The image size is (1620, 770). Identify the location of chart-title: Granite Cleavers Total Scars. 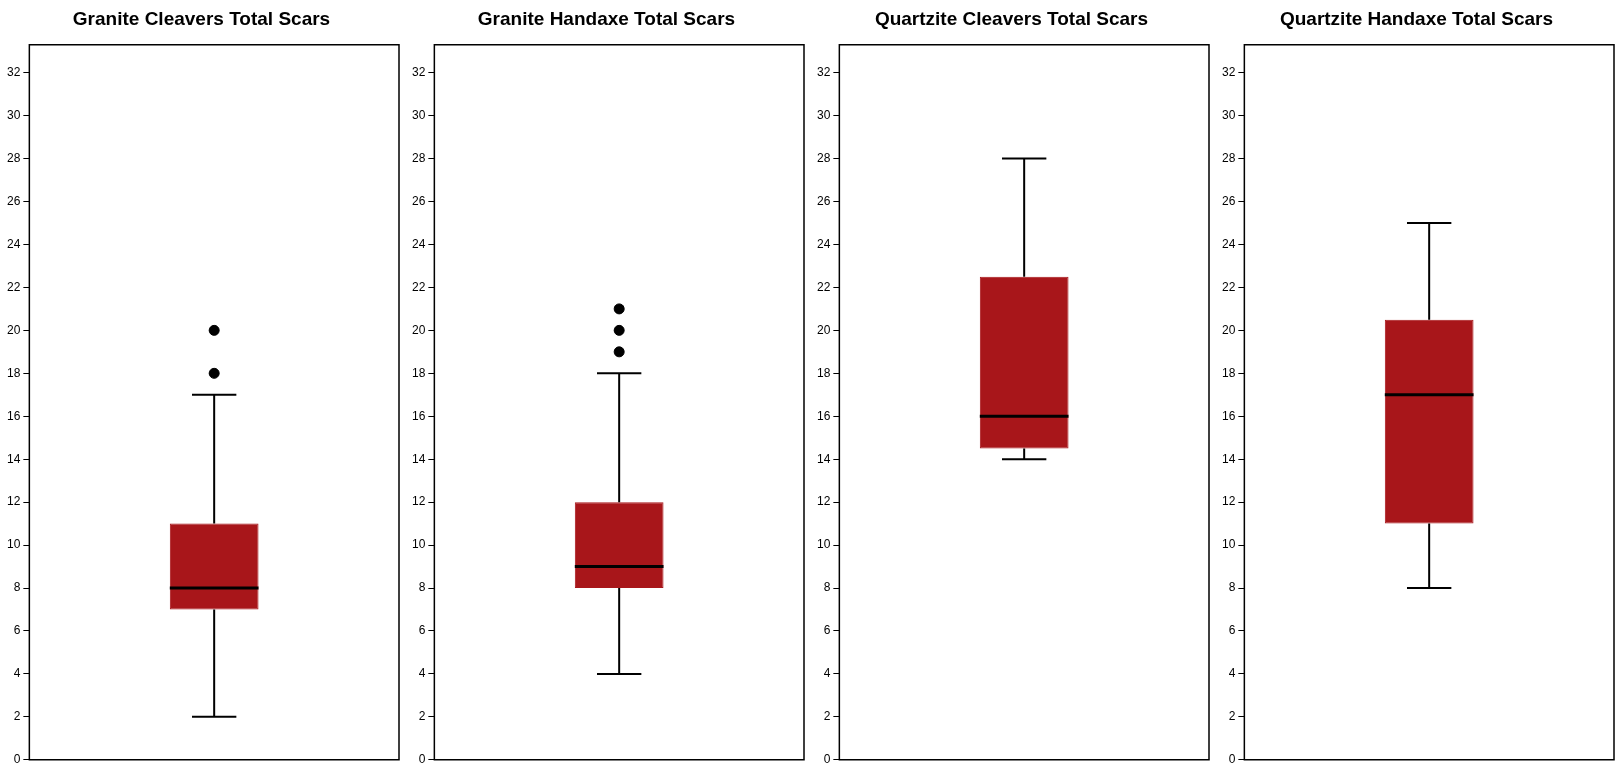
(201, 18).